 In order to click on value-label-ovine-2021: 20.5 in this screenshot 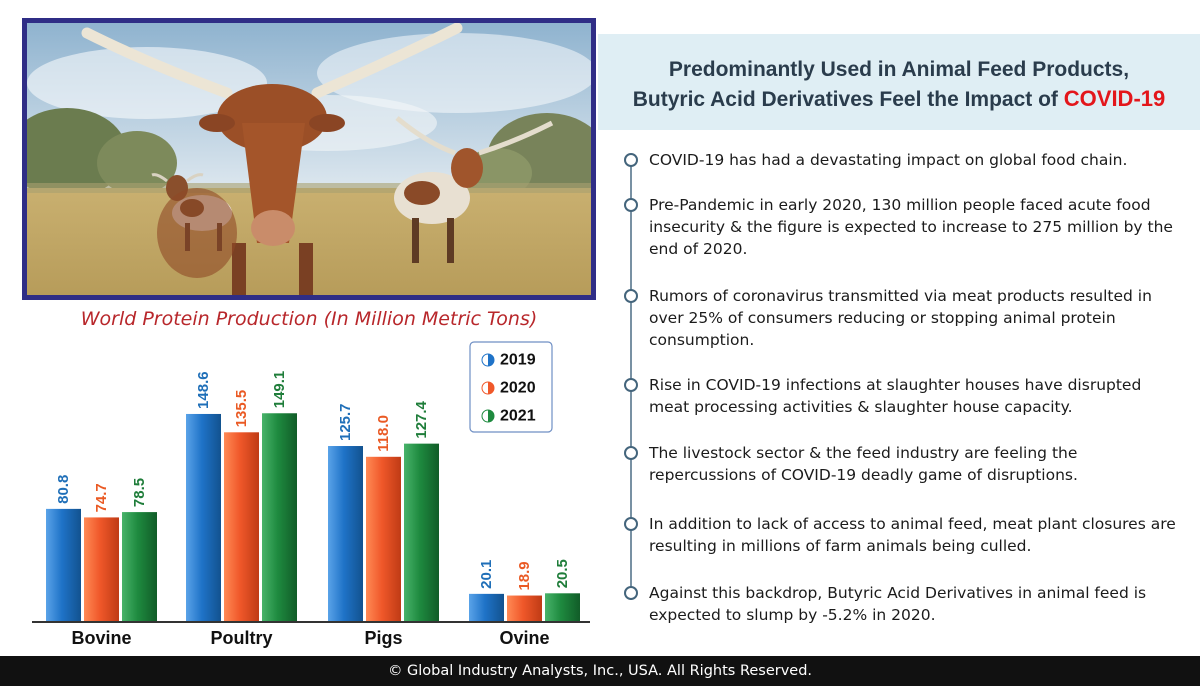, I will do `click(562, 573)`.